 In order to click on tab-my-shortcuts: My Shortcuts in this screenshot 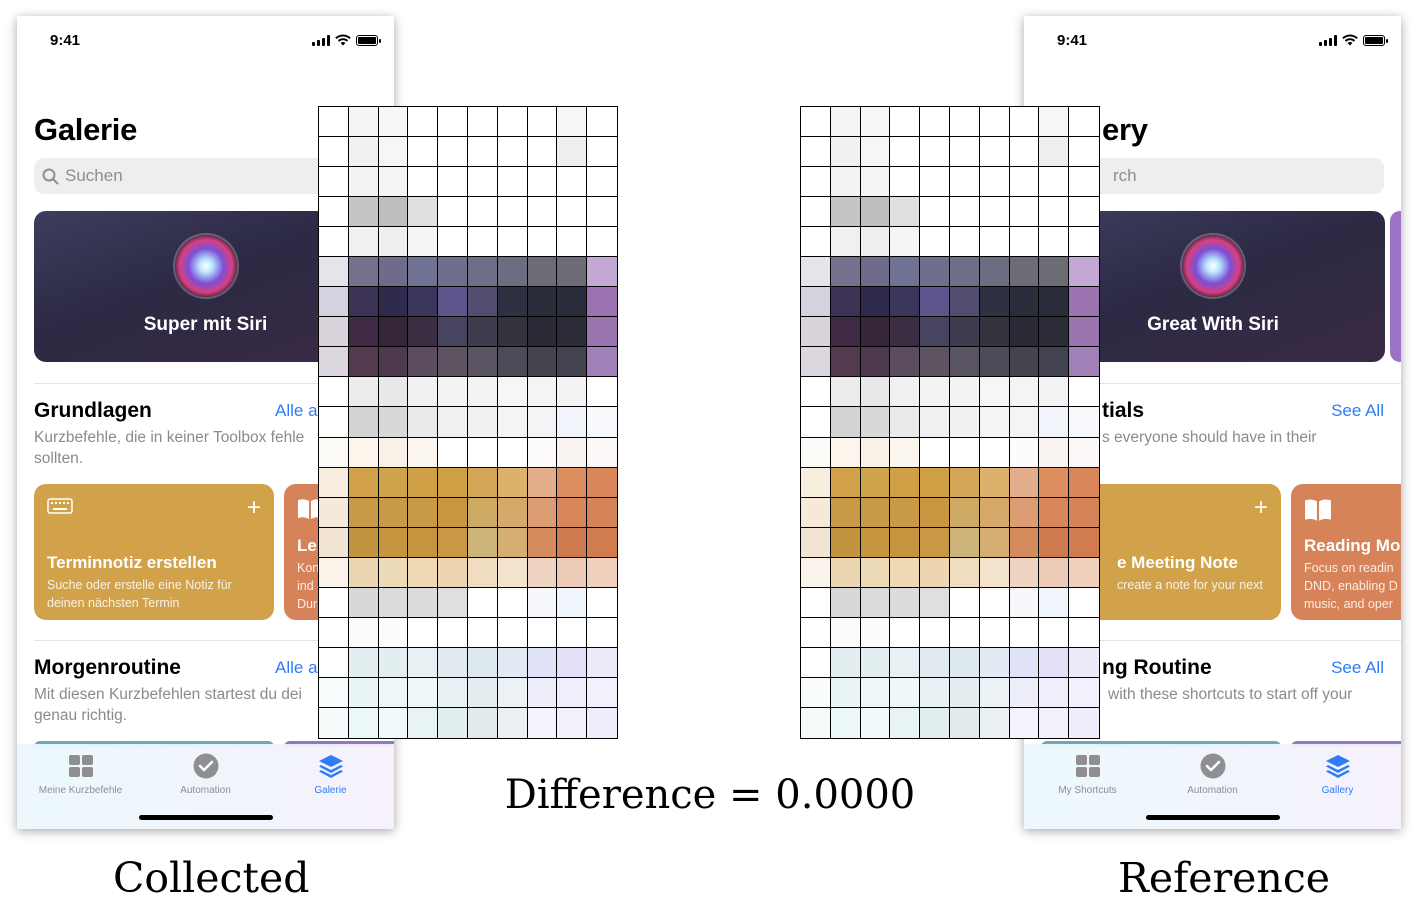, I will do `click(1087, 774)`.